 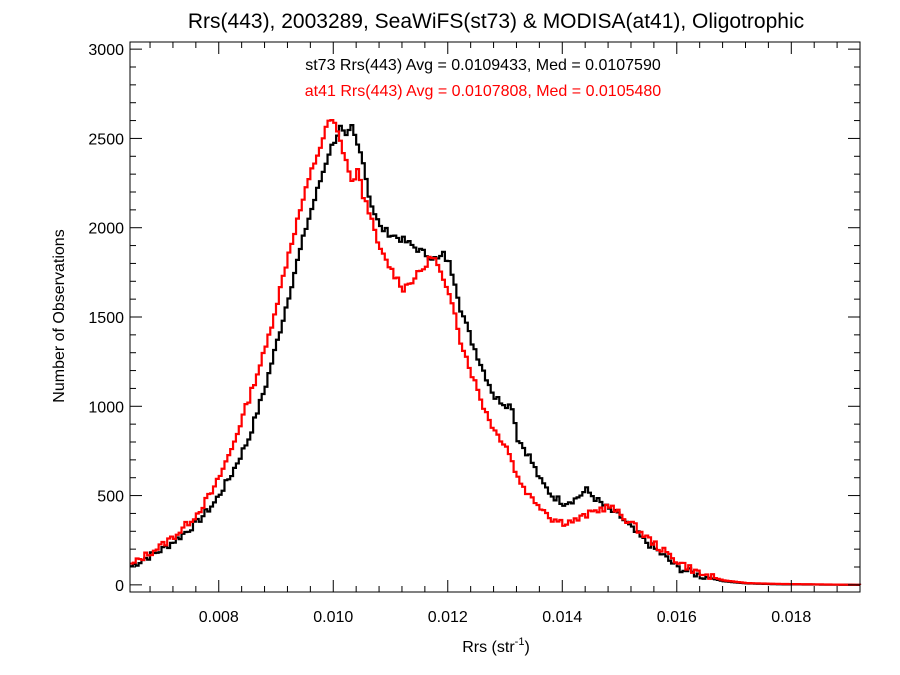 What do you see at coordinates (526, 647) in the screenshot?
I see `x-axis-title-end: )` at bounding box center [526, 647].